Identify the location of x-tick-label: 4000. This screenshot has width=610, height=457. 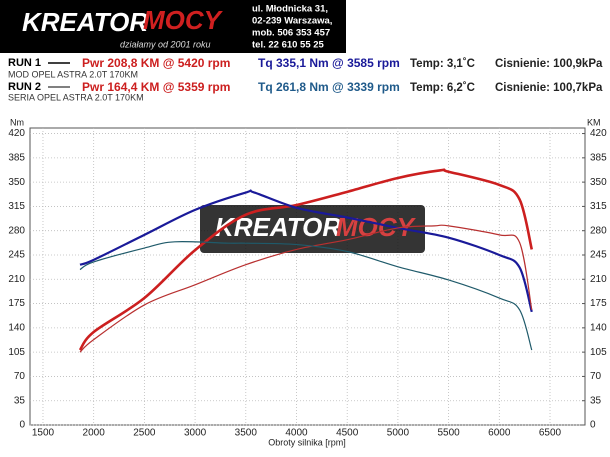
(296, 433).